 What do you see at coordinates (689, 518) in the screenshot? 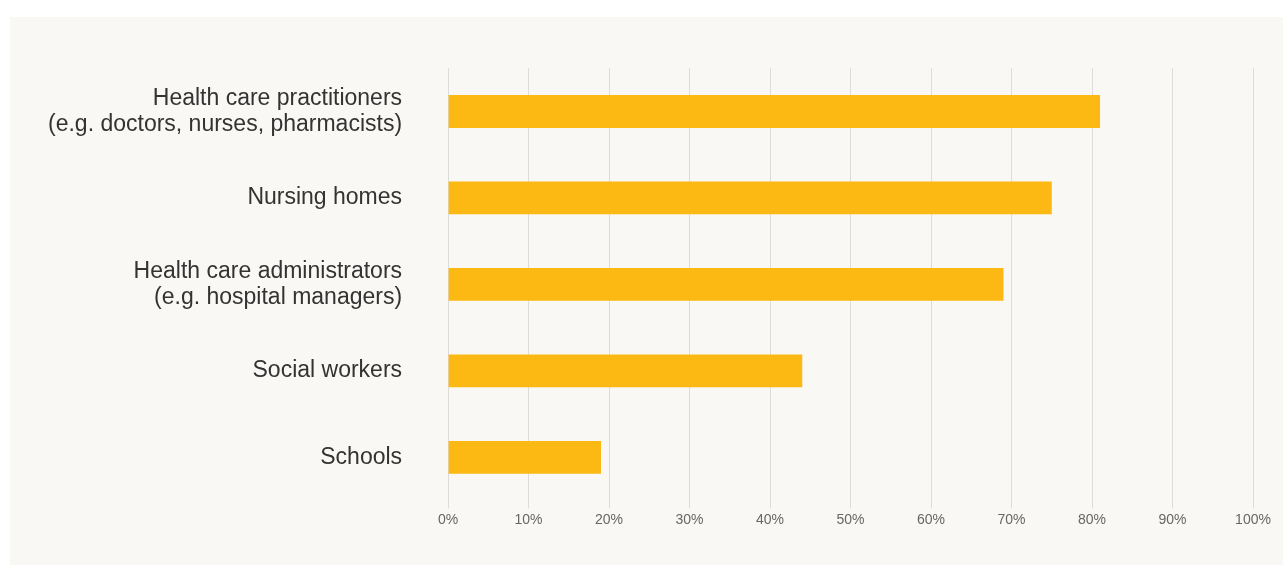
I see `x-tick-label: 30%` at bounding box center [689, 518].